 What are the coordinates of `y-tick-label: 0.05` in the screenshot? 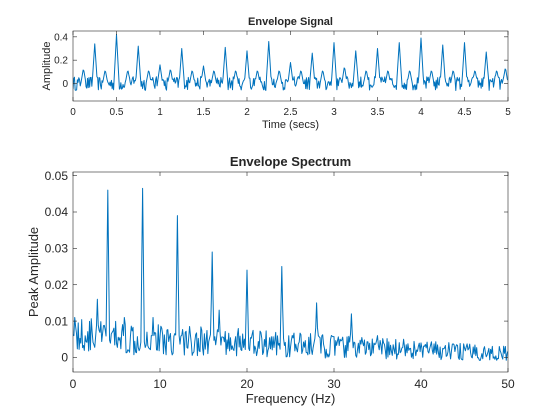 It's located at (57, 176).